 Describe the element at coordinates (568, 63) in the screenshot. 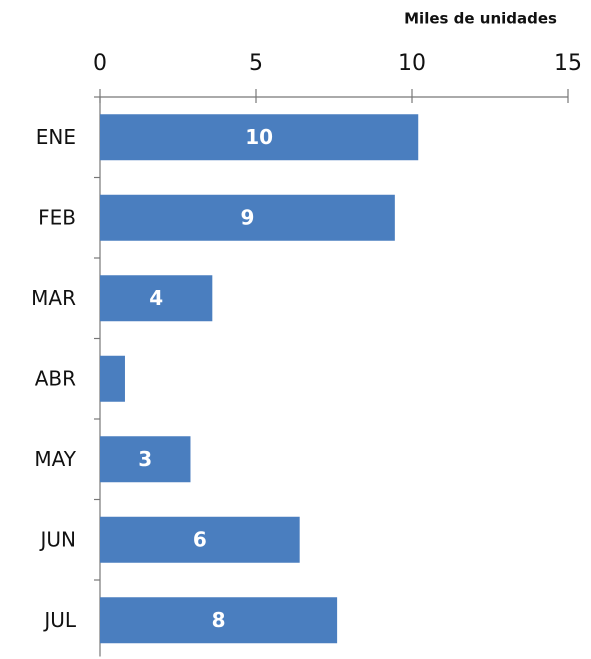

I see `x-tick-label: 15` at that location.